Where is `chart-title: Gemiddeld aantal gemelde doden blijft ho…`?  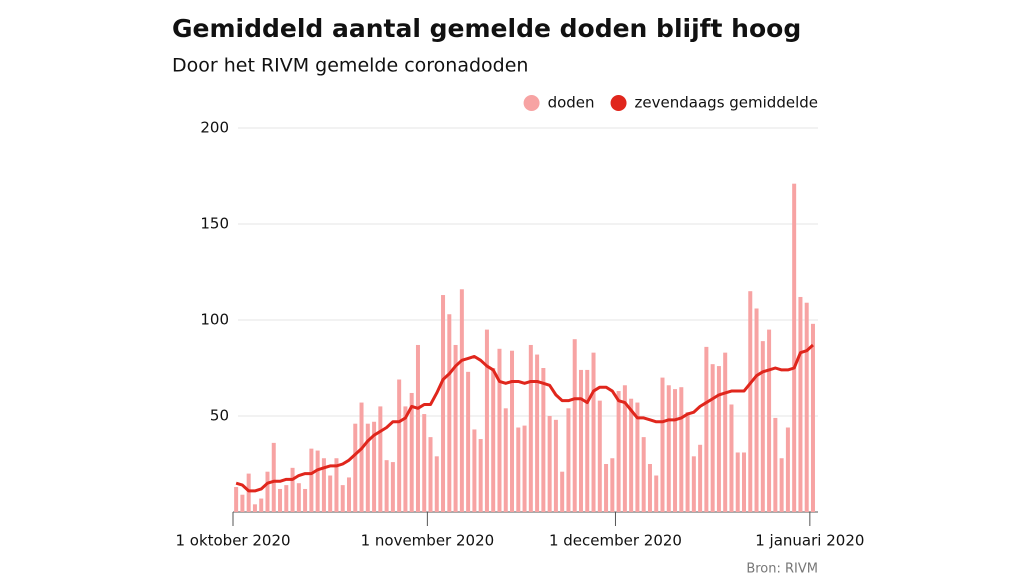
chart-title: Gemiddeld aantal gemelde doden blijft ho… is located at coordinates (486, 28).